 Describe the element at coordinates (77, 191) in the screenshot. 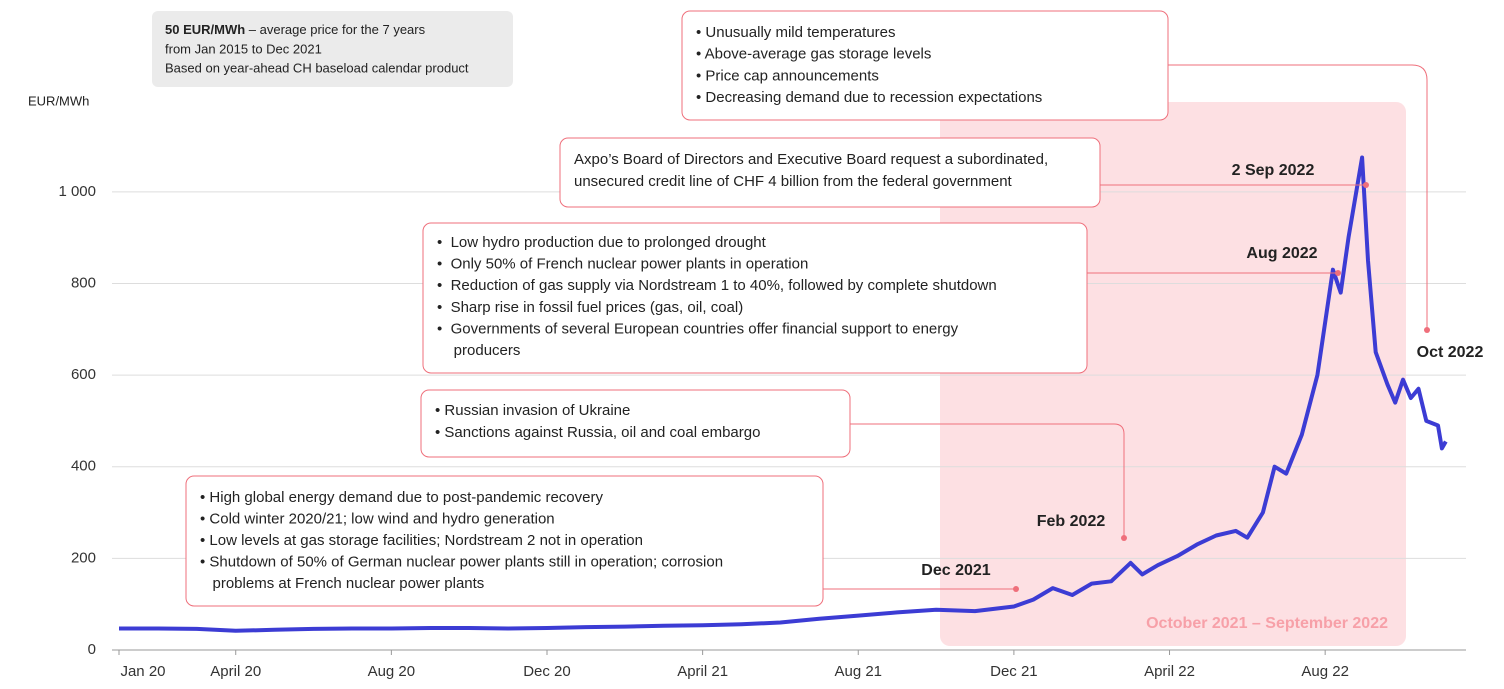

I see `y-tick-label: 1 000` at that location.